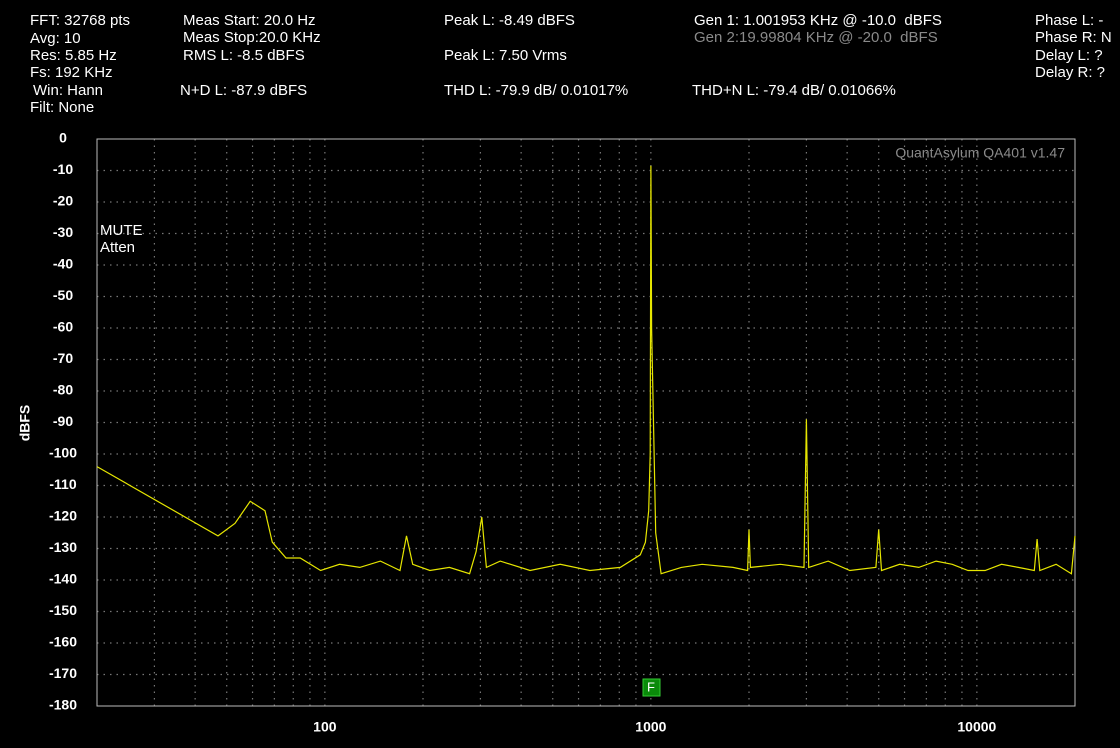 The height and width of the screenshot is (748, 1120). What do you see at coordinates (71, 72) in the screenshot?
I see `info: Fs: 192 KHz` at bounding box center [71, 72].